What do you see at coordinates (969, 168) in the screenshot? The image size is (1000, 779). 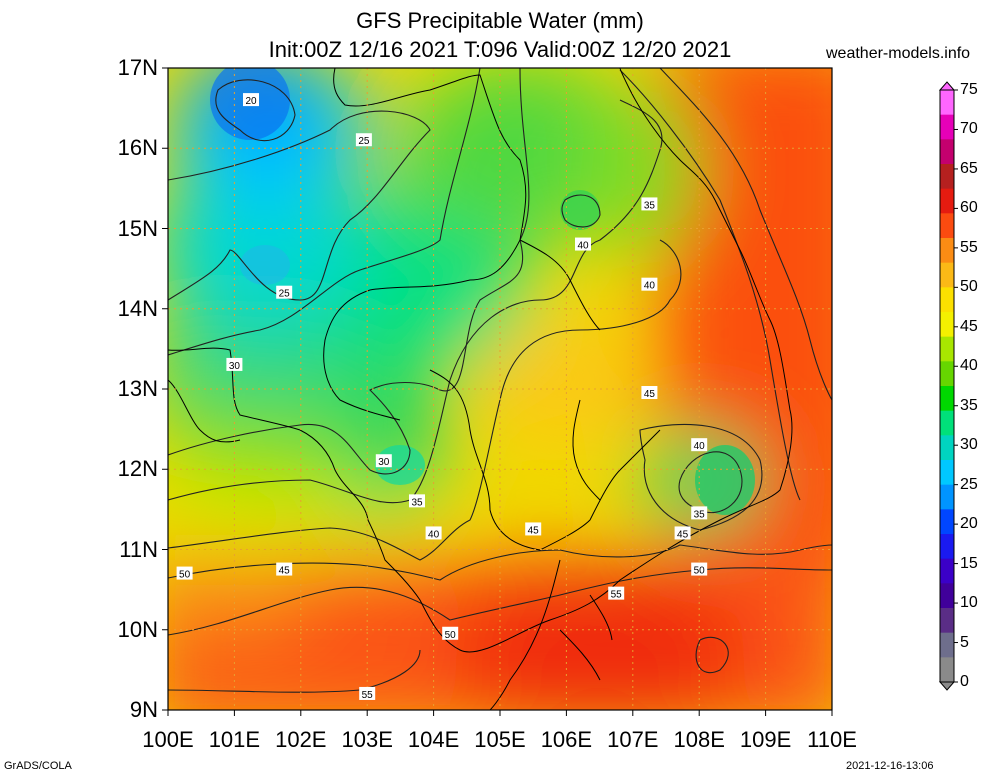 I see `colorbar-label: 65` at bounding box center [969, 168].